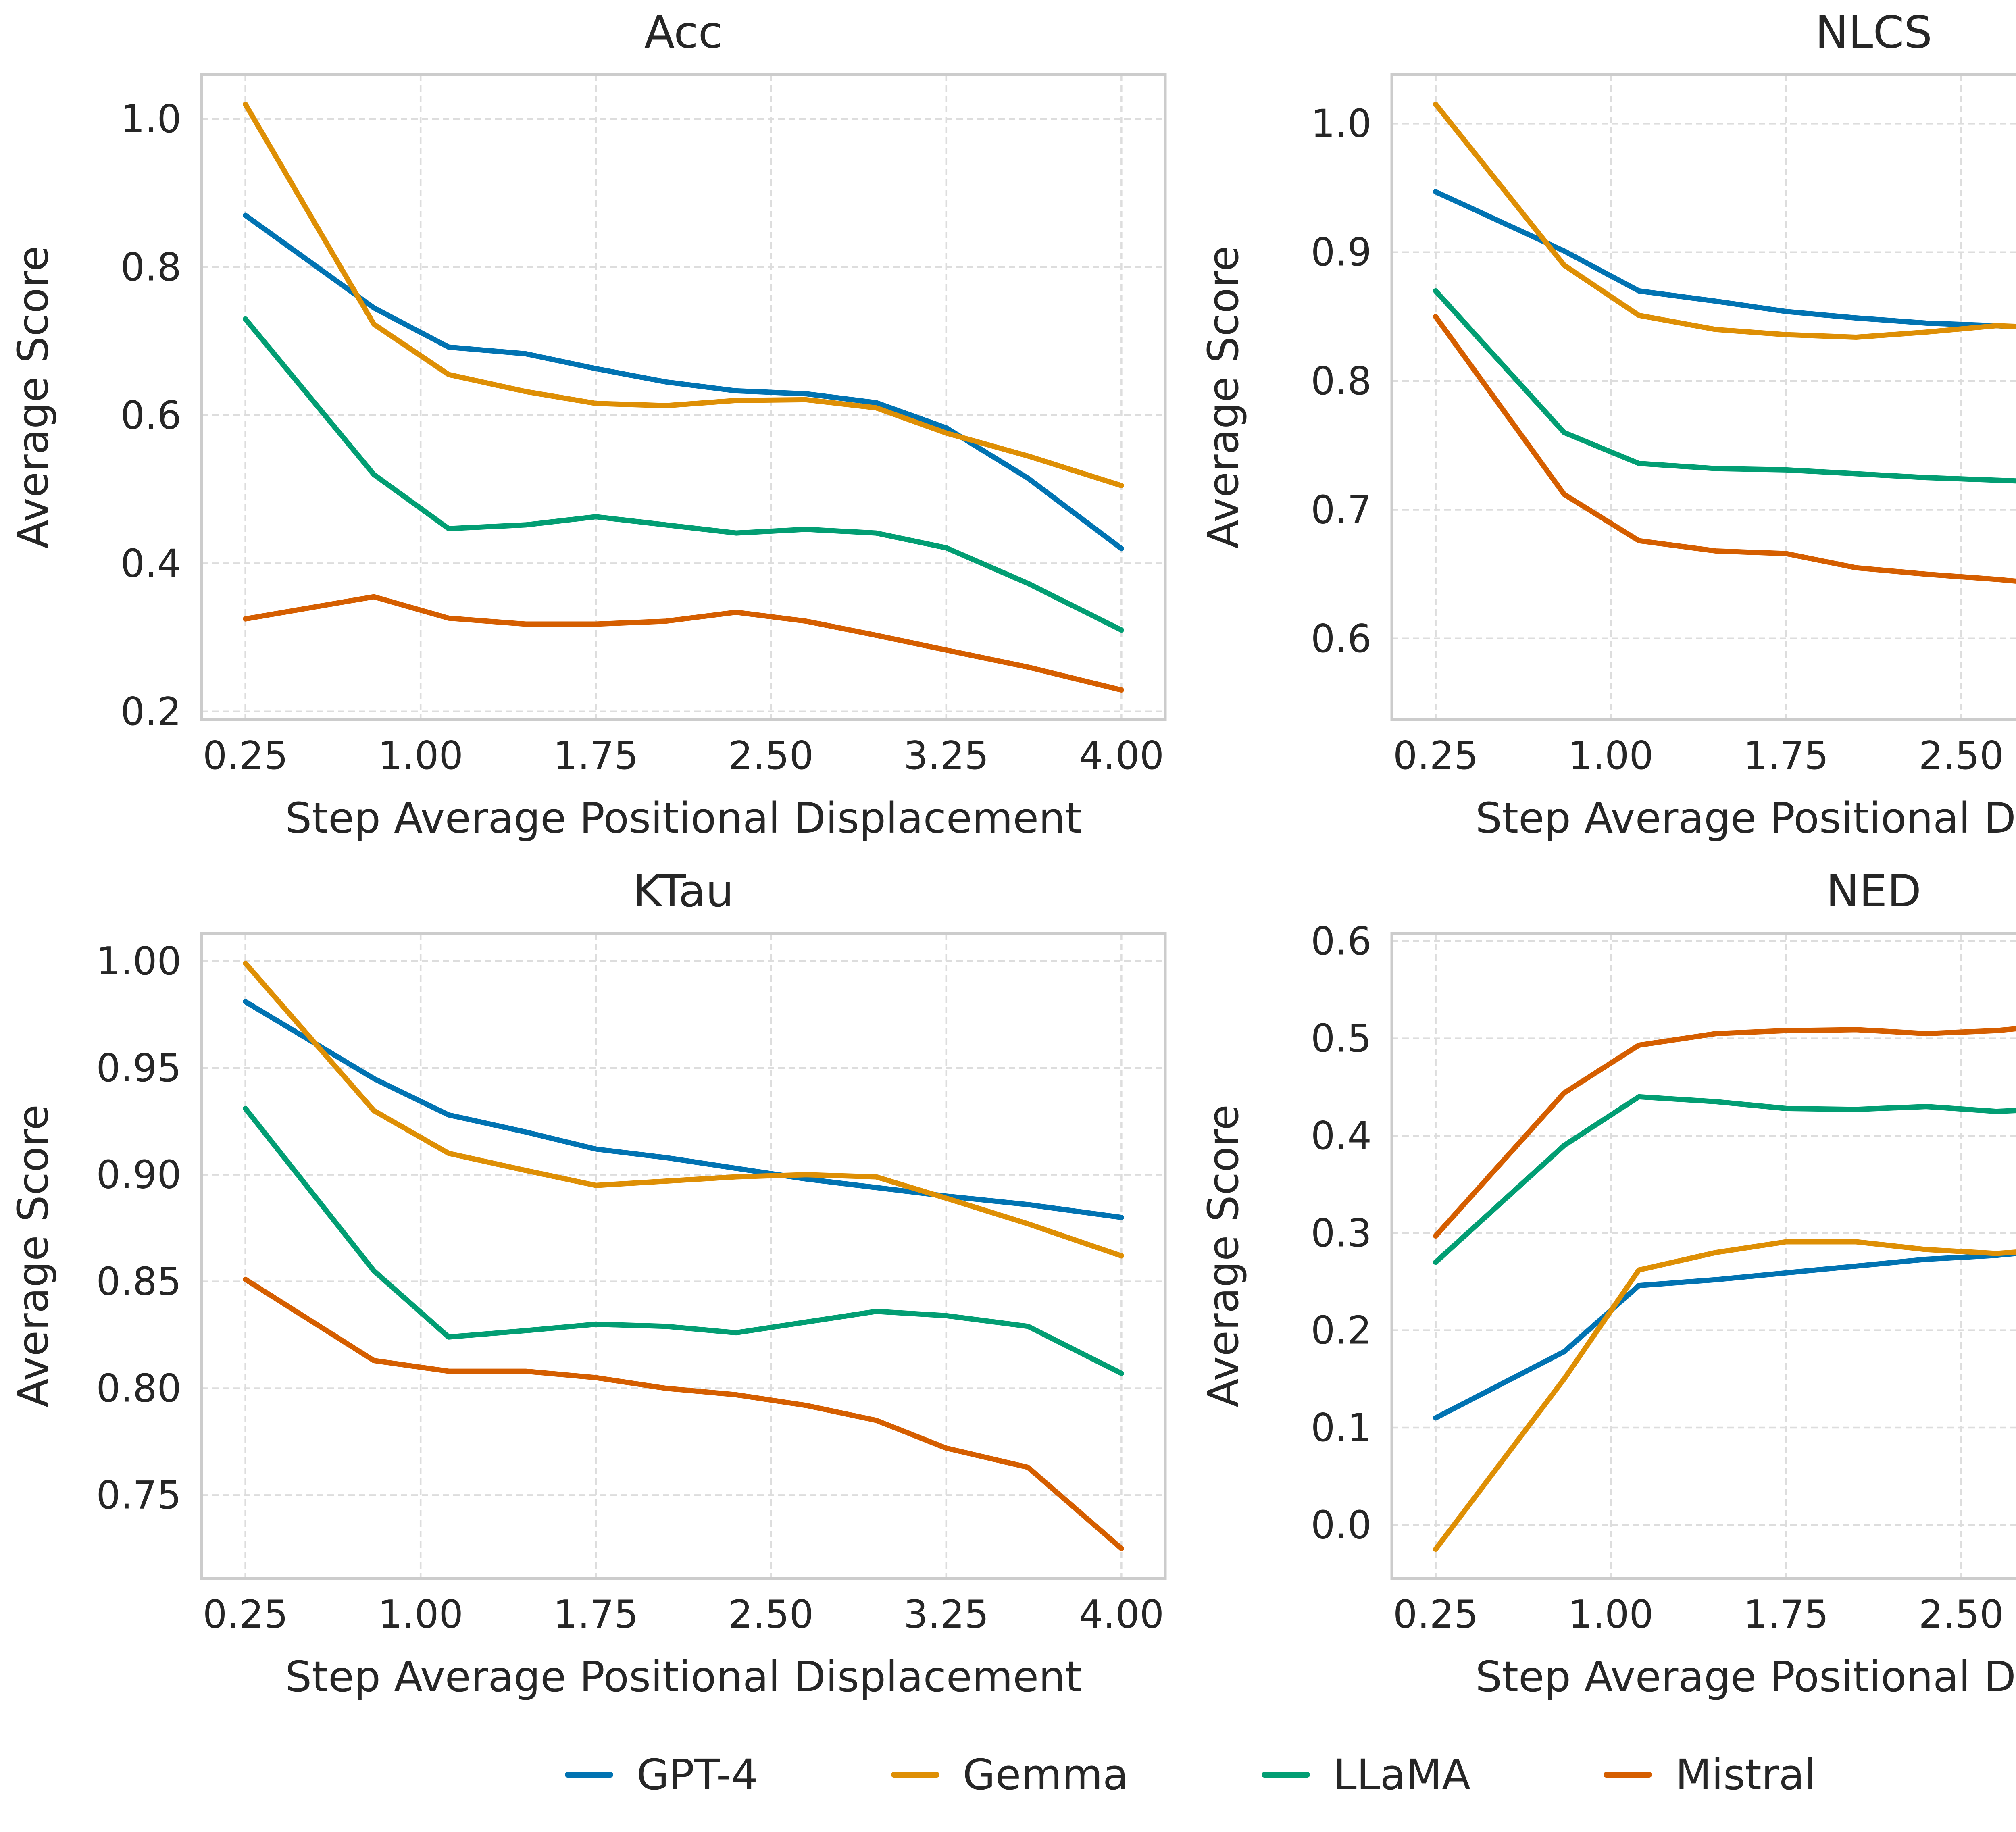  Describe the element at coordinates (1341, 1039) in the screenshot. I see `y-tick-label: 0.5` at that location.